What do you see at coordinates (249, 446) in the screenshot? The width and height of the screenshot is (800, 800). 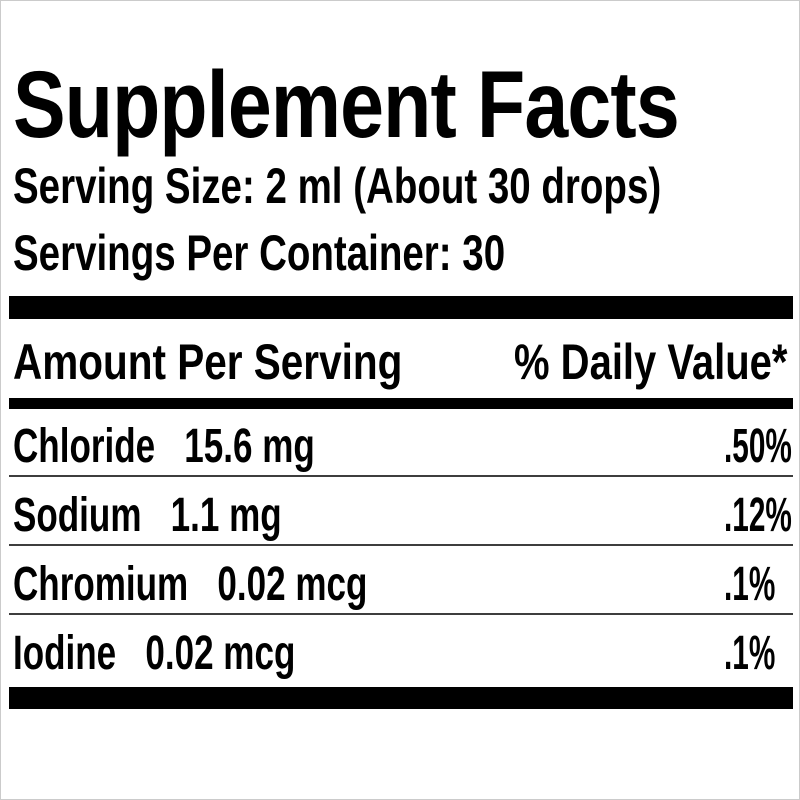 I see `nutrient-amount: 15.6 mg` at bounding box center [249, 446].